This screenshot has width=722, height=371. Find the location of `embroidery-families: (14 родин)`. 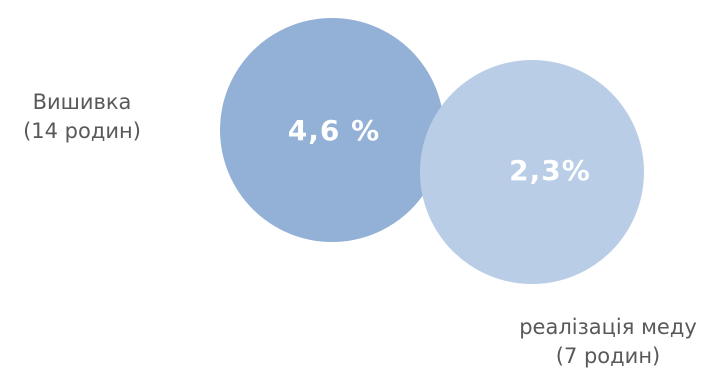

embroidery-families: (14 родин) is located at coordinates (82, 131).